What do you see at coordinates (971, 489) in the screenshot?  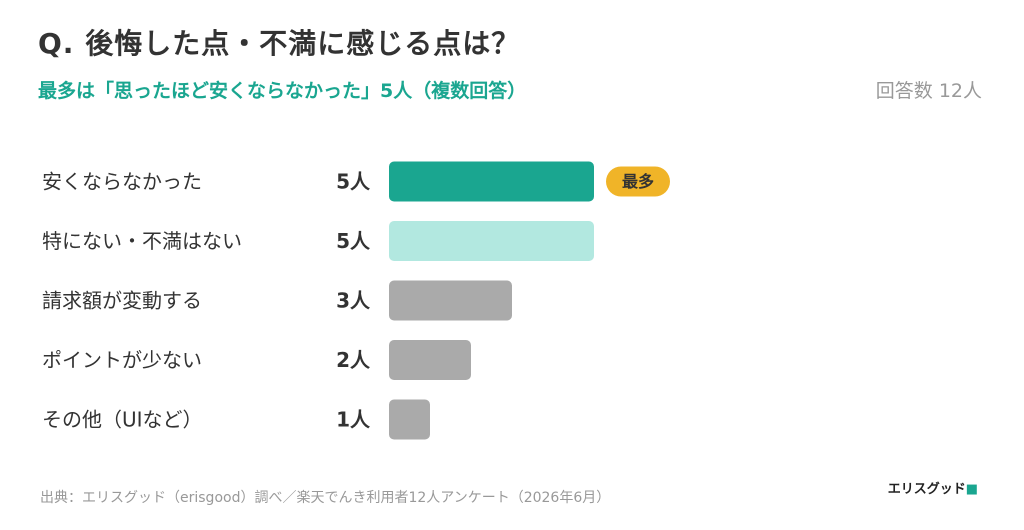 I see `logo-mark: ■` at bounding box center [971, 489].